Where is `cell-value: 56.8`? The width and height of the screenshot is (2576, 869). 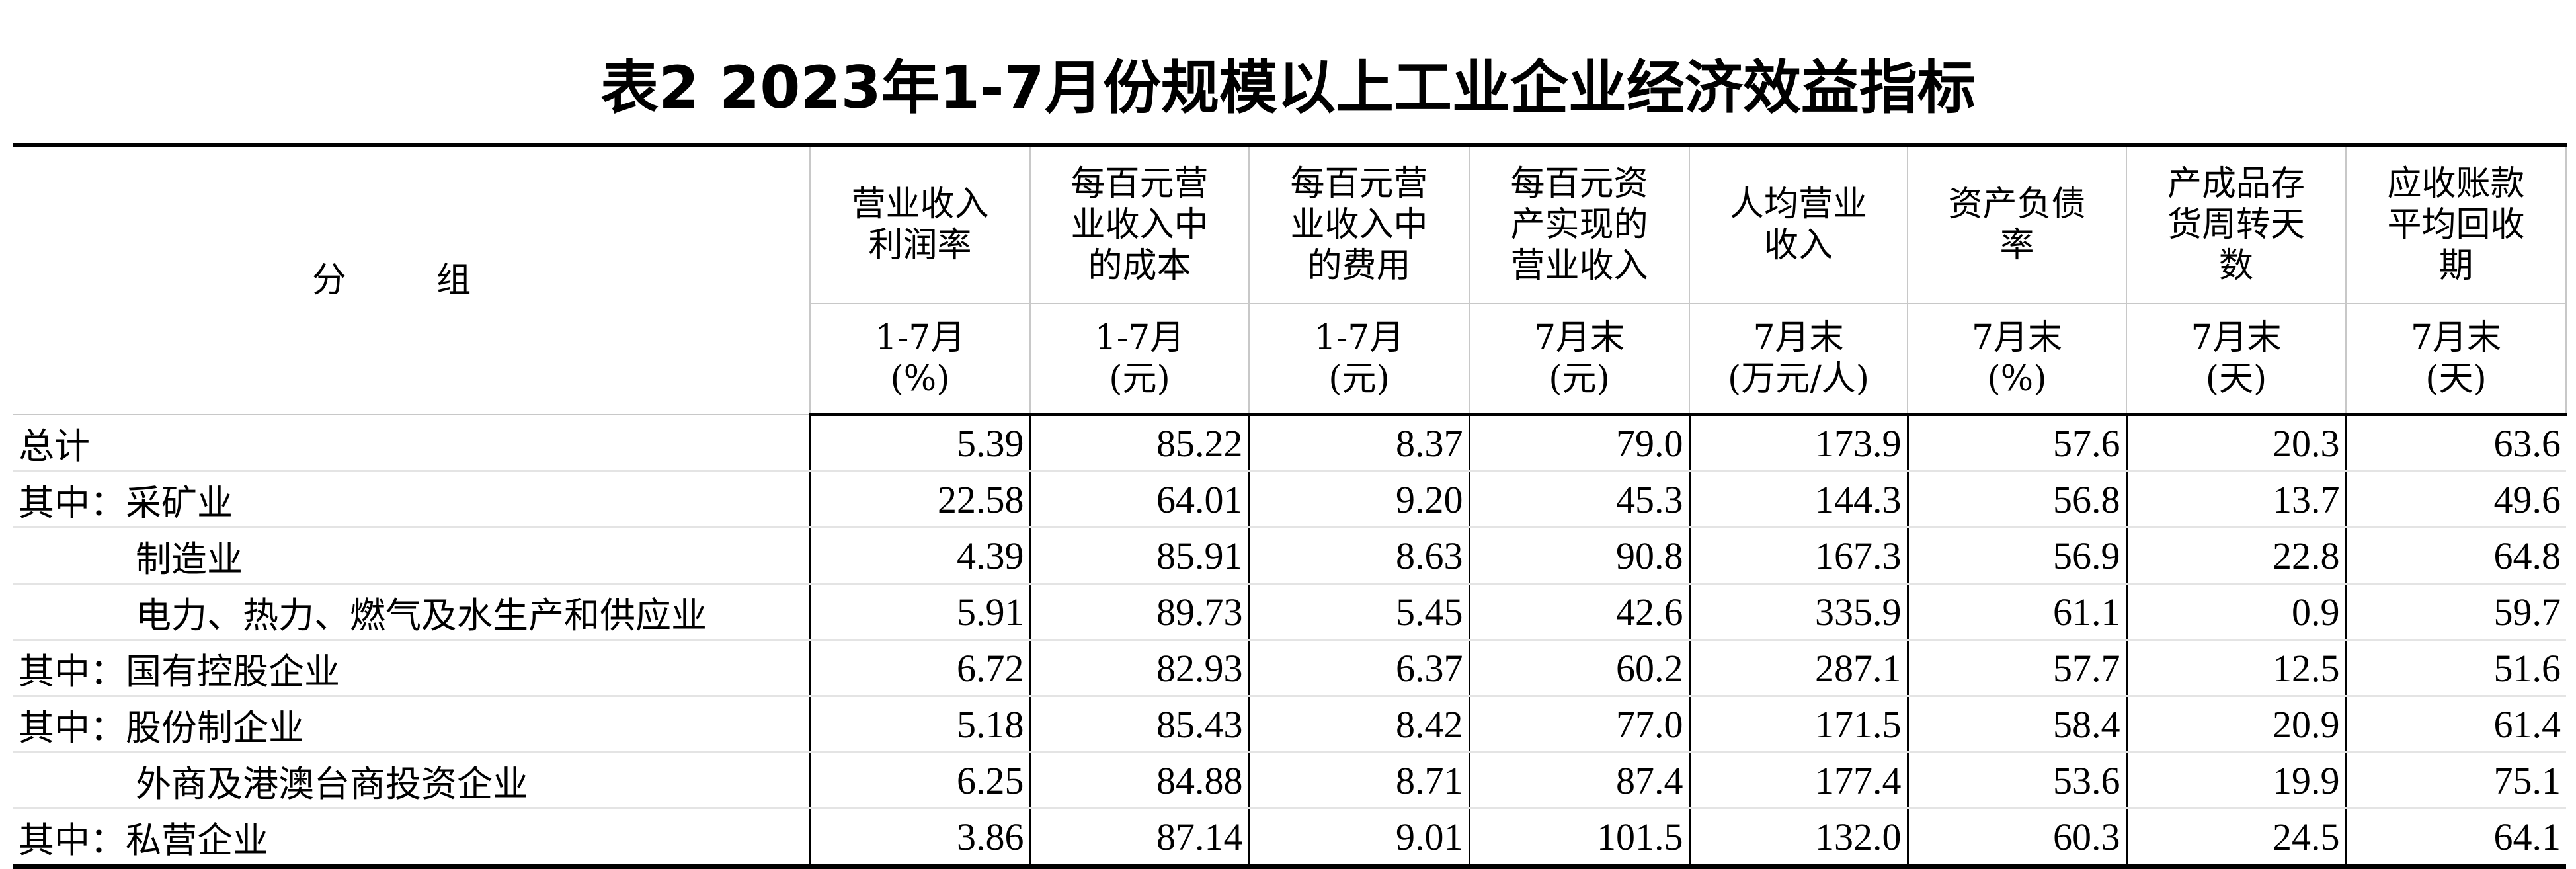
cell-value: 56.8 is located at coordinates (2016, 499).